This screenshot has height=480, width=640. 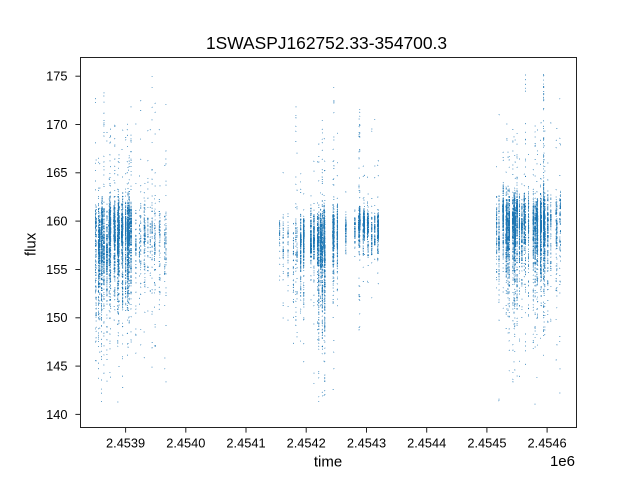 I want to click on svg-text: 1SWASPJ162752.33-354700.3, so click(x=326, y=43).